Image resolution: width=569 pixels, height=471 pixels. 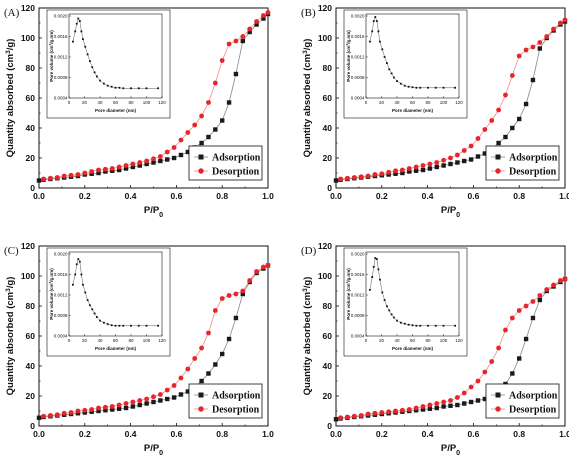 I want to click on legend-label: Desorption, so click(x=533, y=172).